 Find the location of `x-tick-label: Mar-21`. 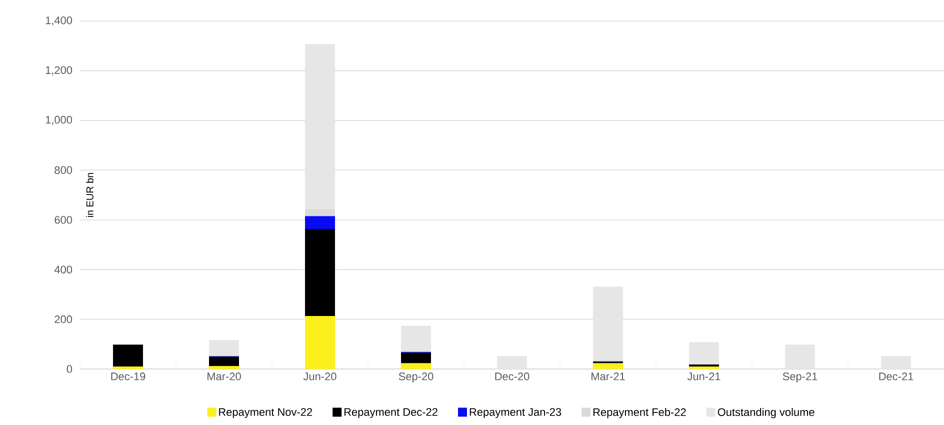

x-tick-label: Mar-21 is located at coordinates (608, 376).